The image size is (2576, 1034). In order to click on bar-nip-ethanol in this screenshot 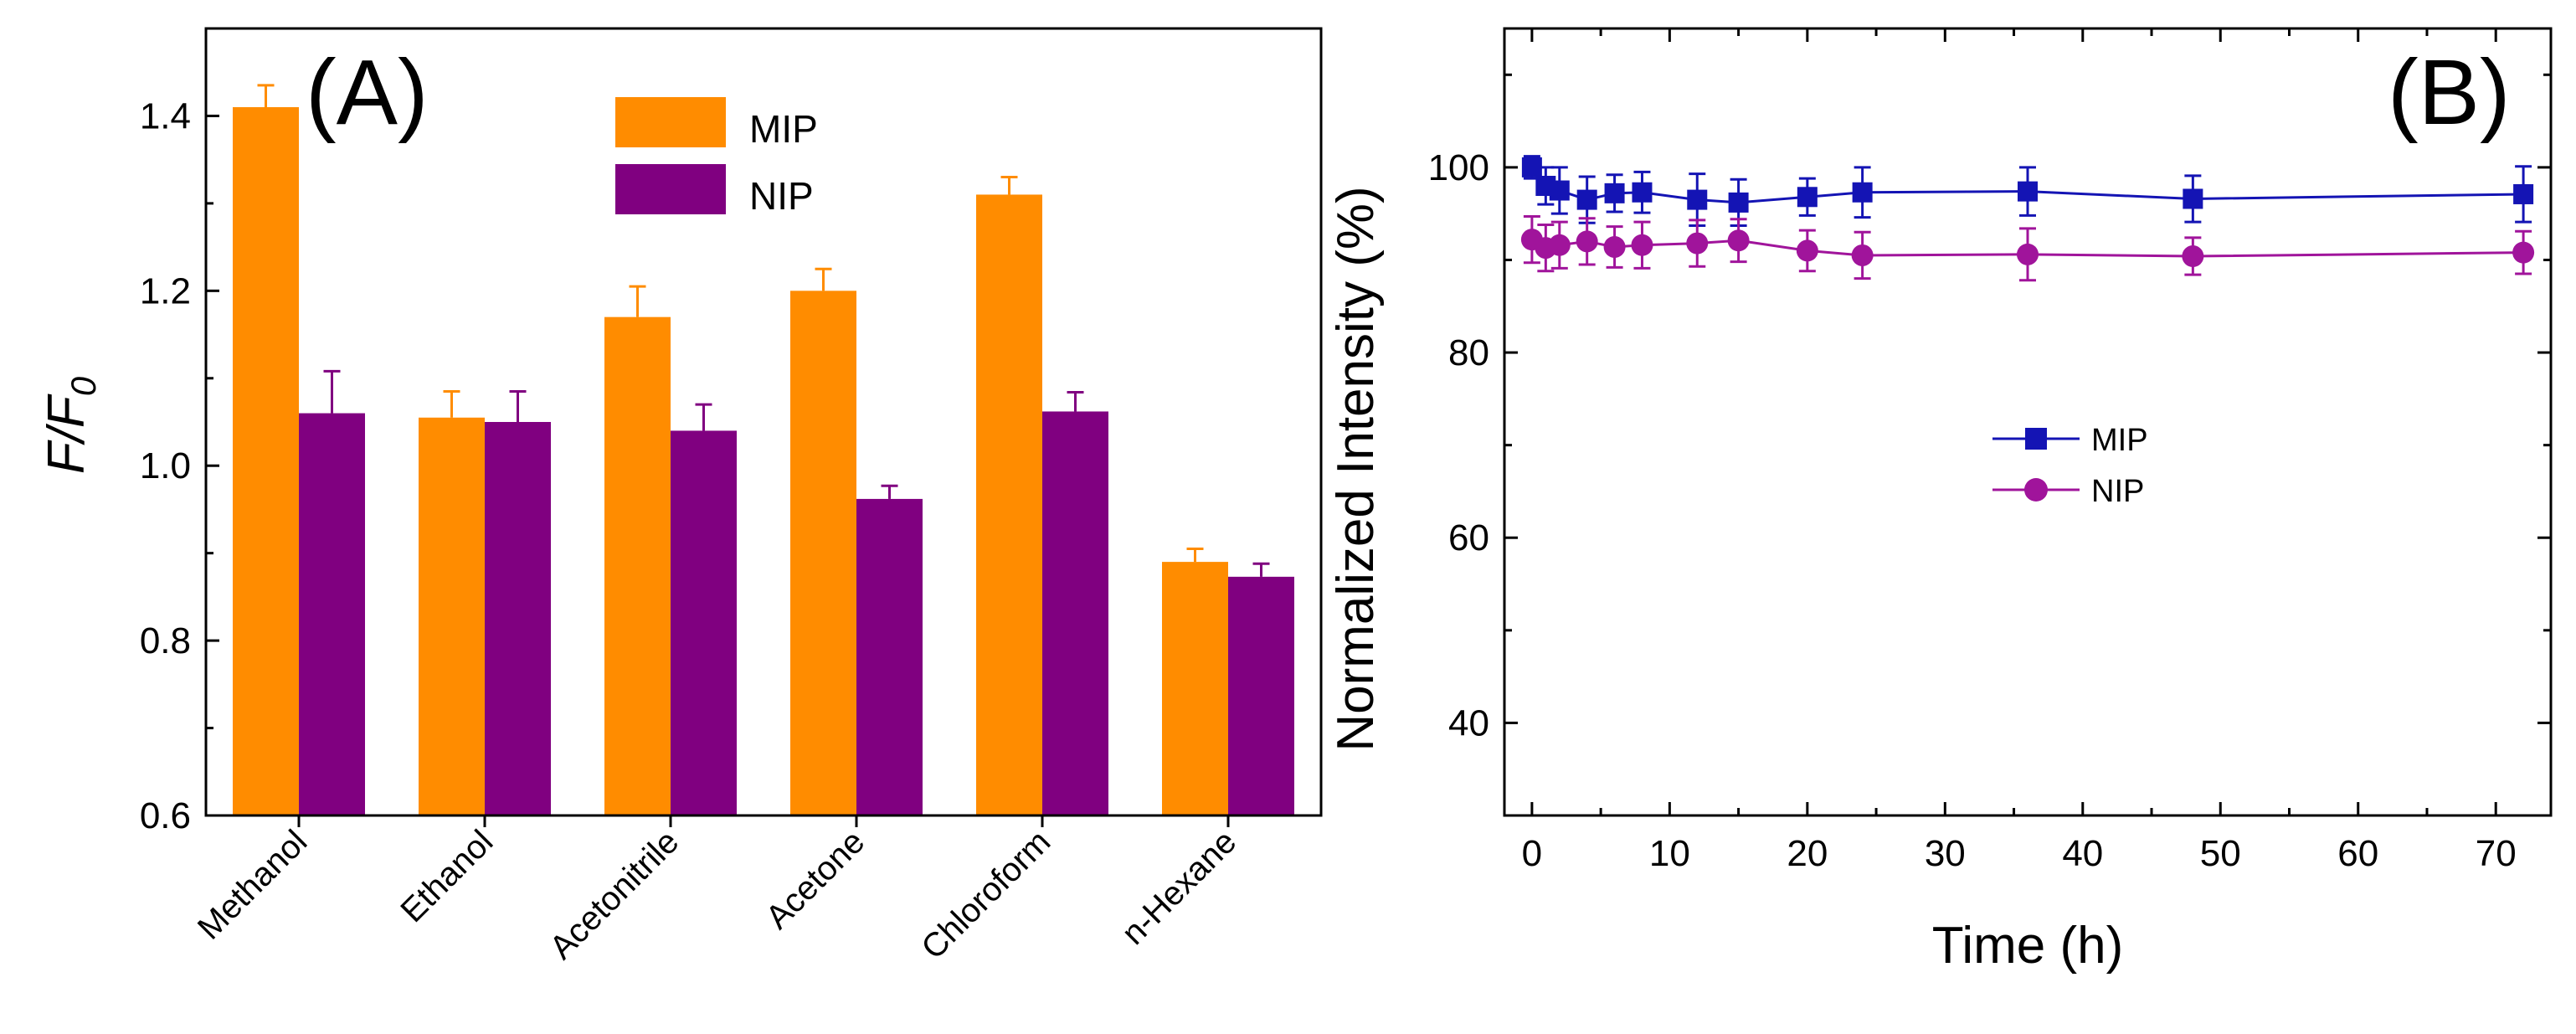, I will do `click(518, 619)`.